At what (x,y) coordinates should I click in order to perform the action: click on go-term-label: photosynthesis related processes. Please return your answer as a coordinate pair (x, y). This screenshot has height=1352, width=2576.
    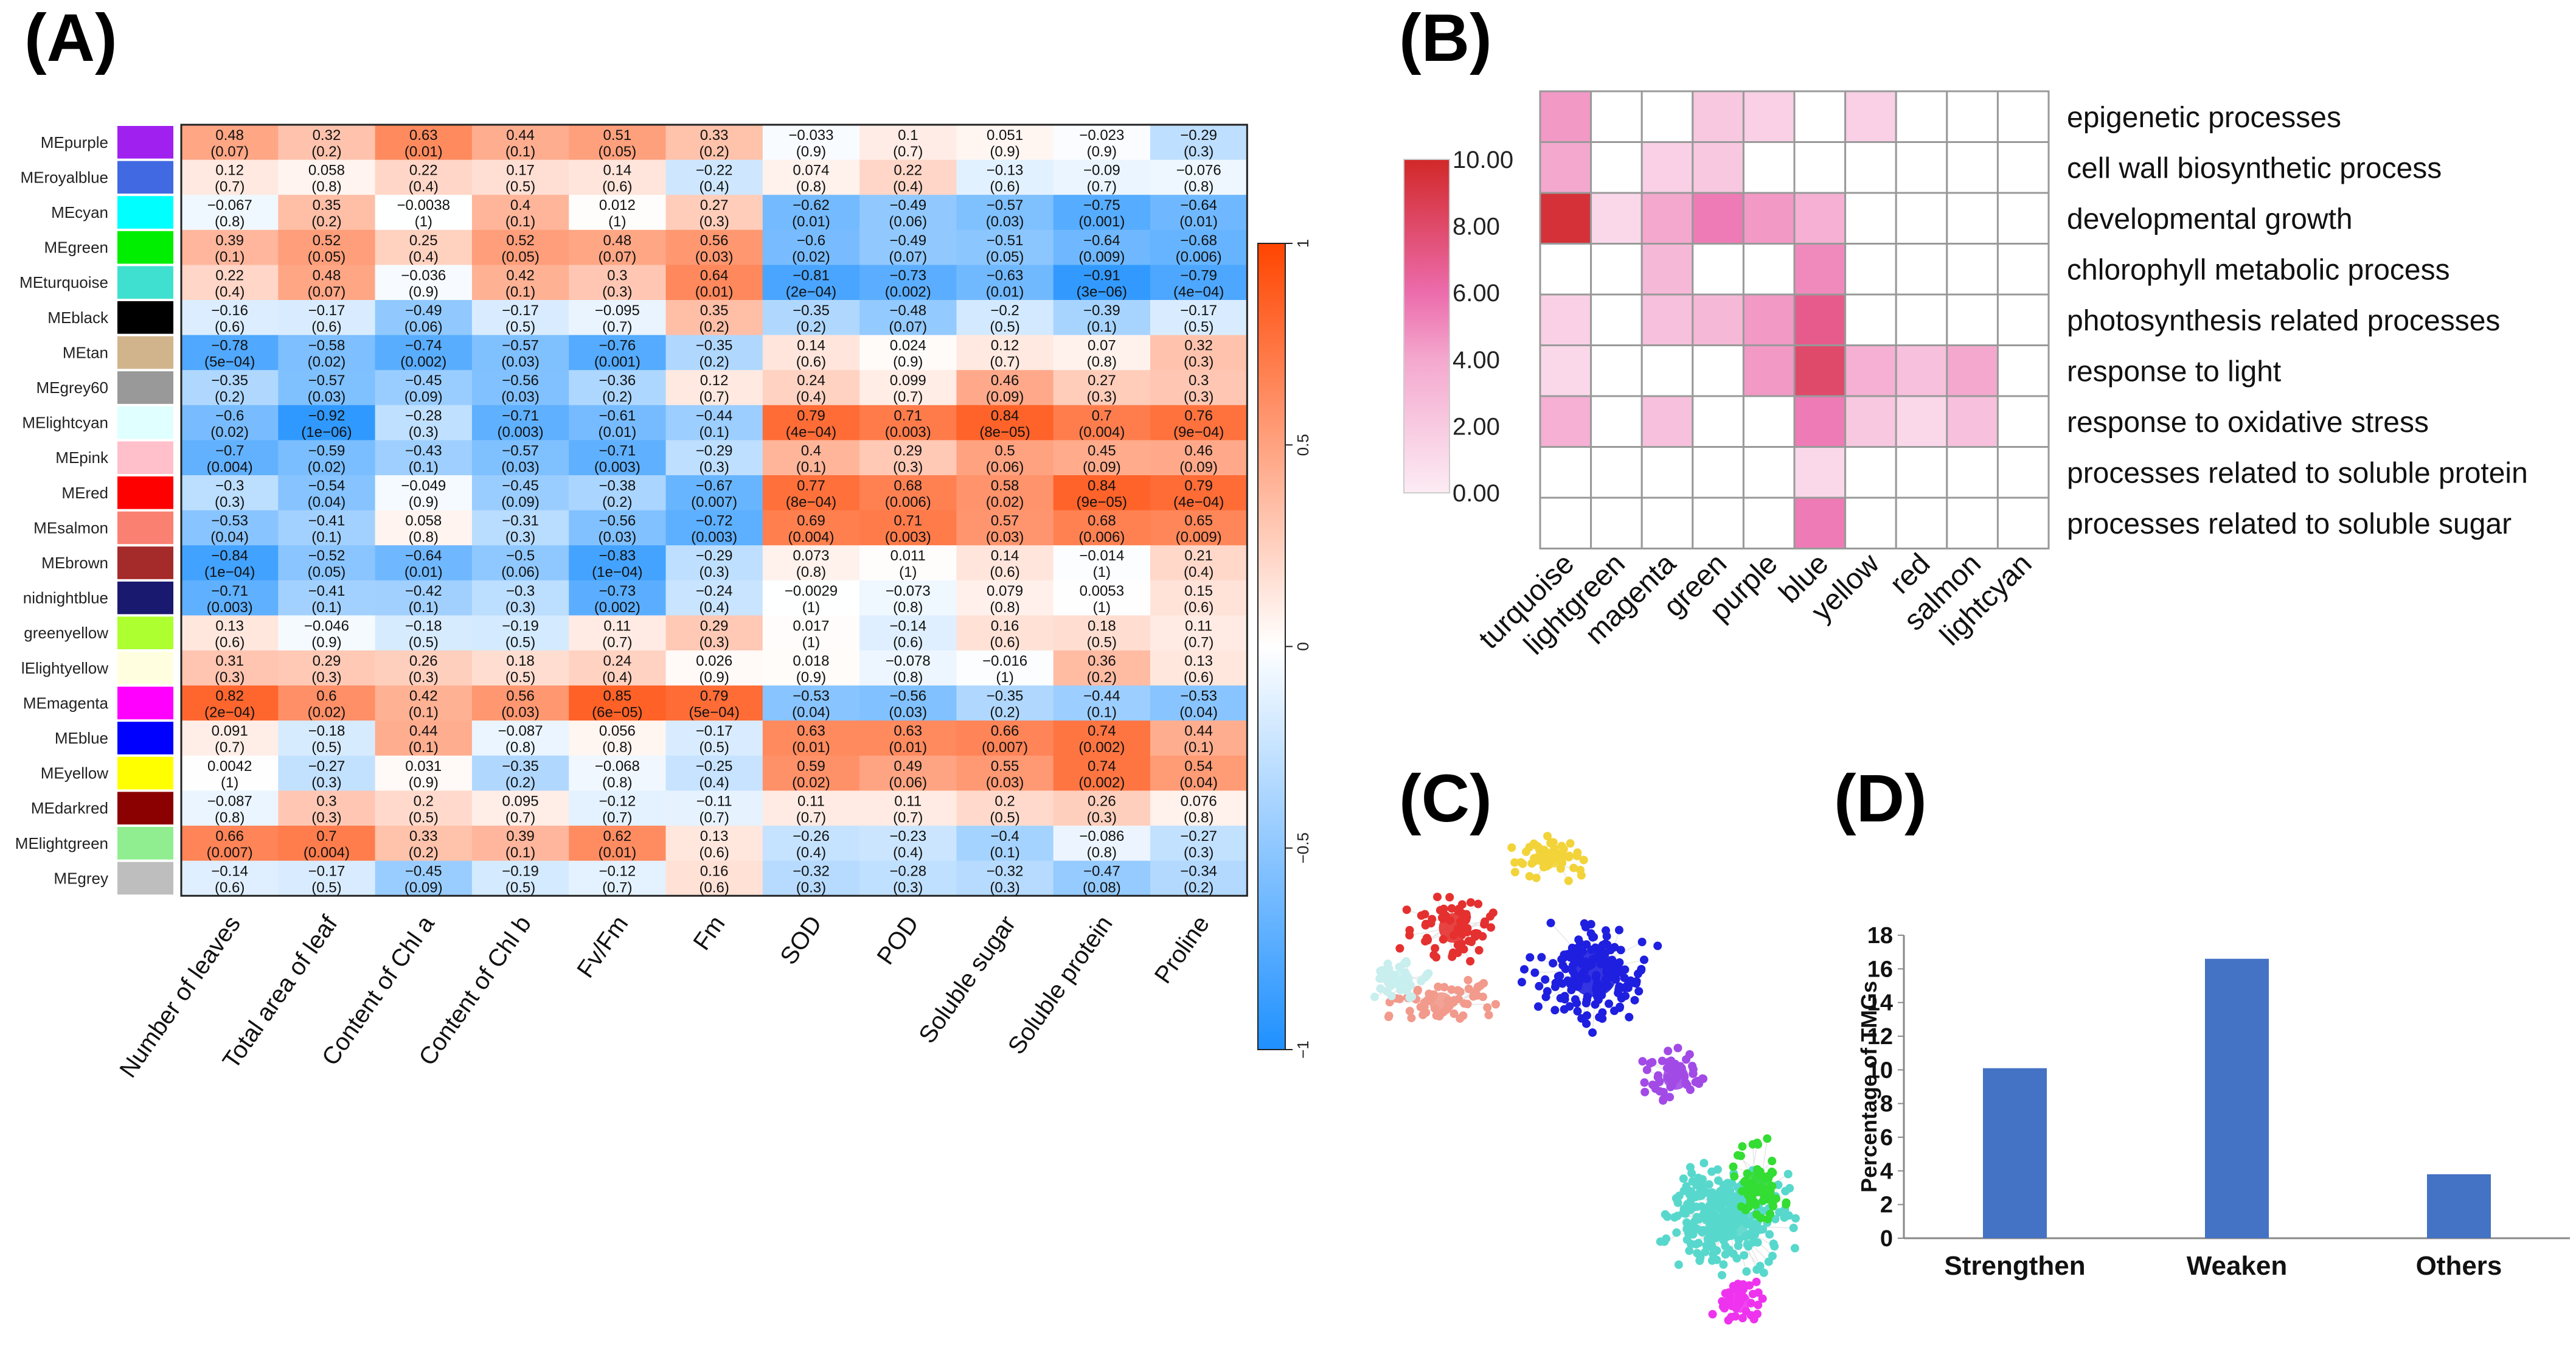
    Looking at the image, I should click on (2283, 321).